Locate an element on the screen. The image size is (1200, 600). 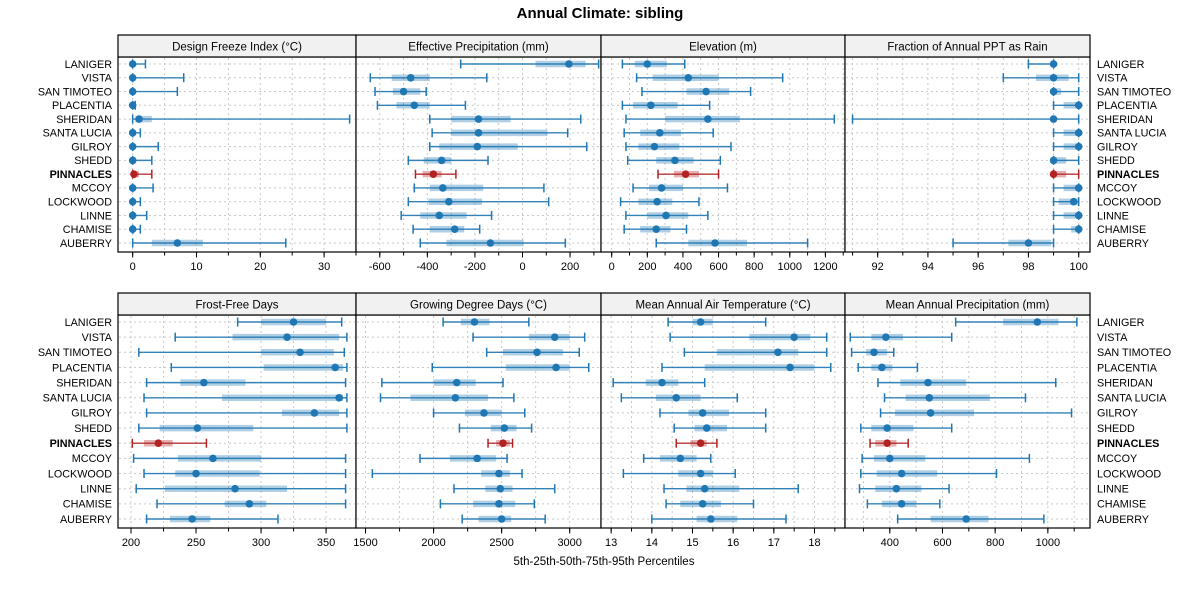
label: Mean Annual Precipitation (mm) is located at coordinates (968, 306).